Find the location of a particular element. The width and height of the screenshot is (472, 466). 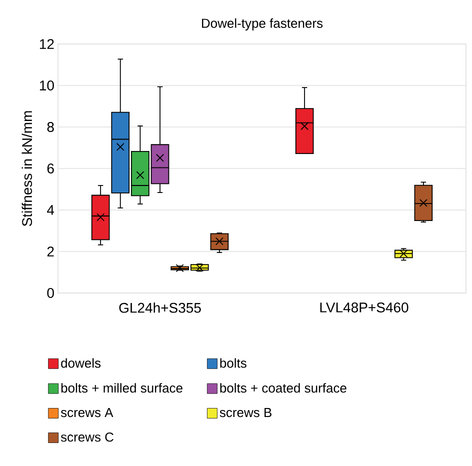

y-tick-label: 10 is located at coordinates (47, 85).